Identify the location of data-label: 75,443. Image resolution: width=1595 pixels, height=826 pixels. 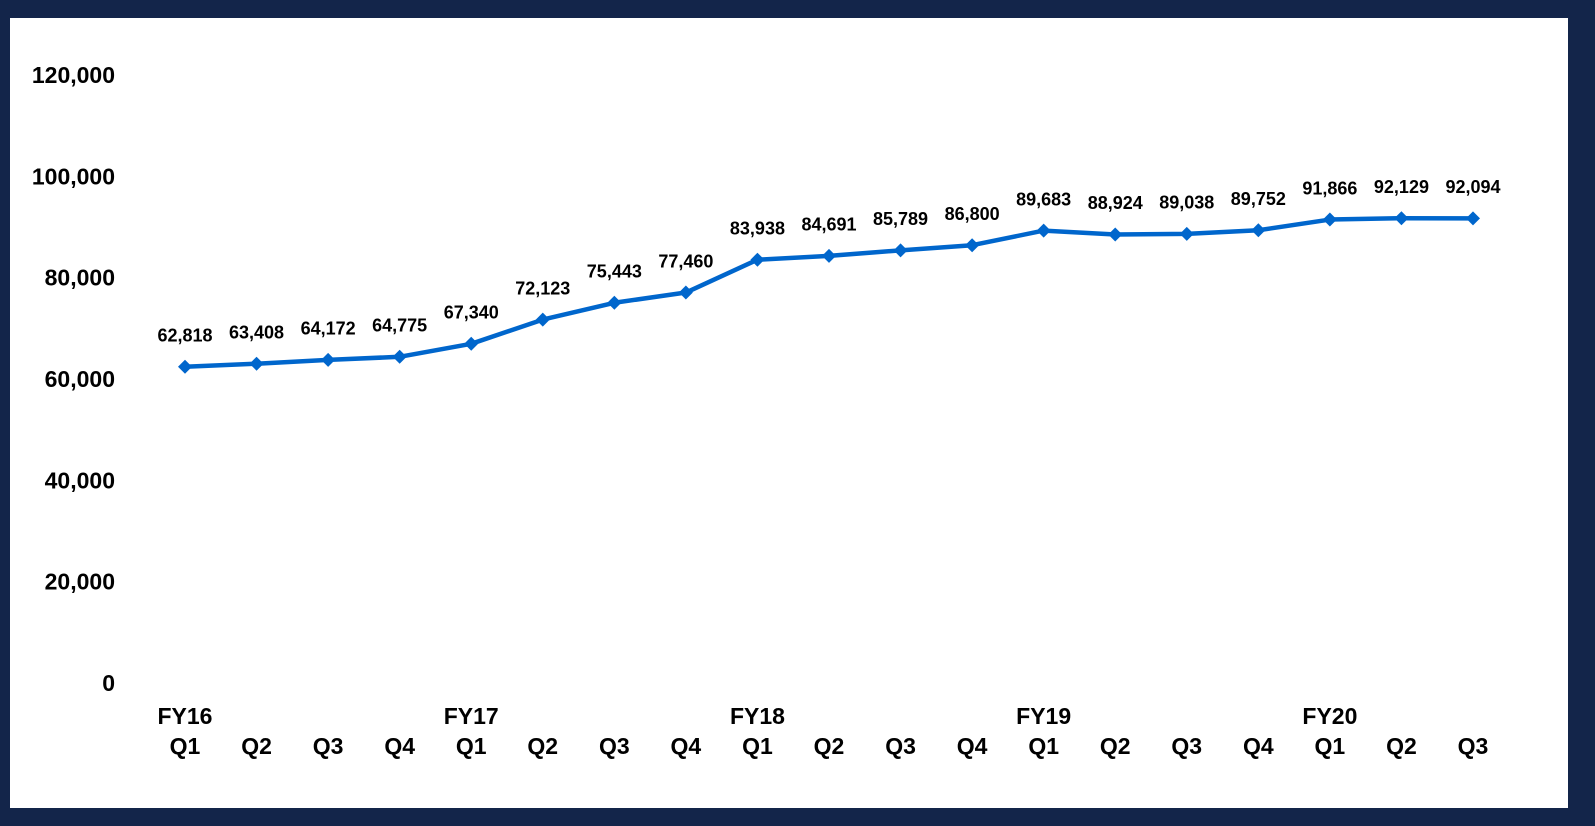
(614, 272).